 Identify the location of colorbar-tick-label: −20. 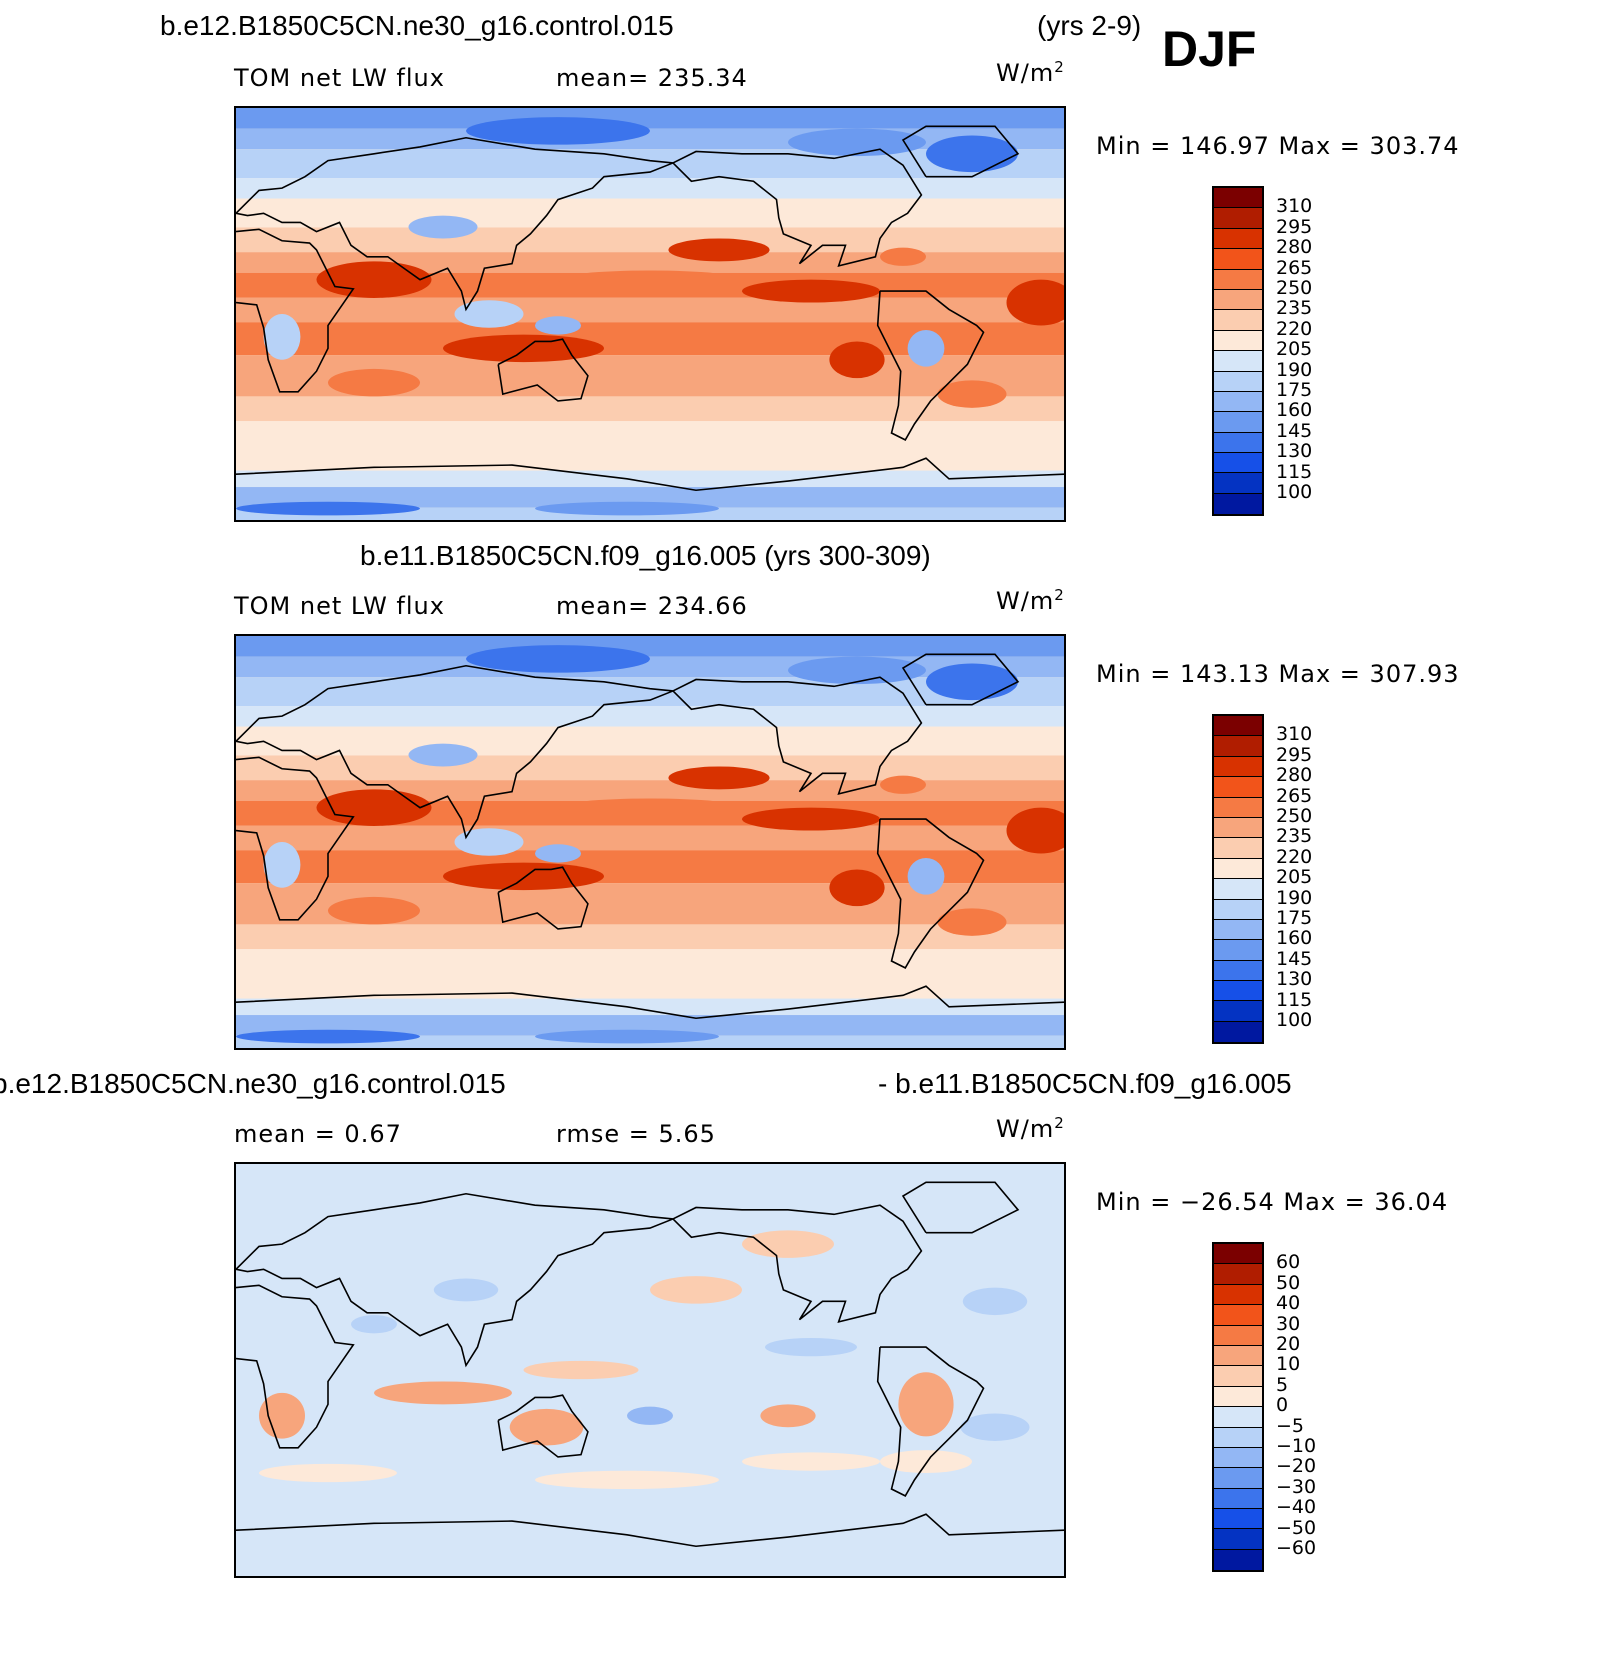
(1296, 1466).